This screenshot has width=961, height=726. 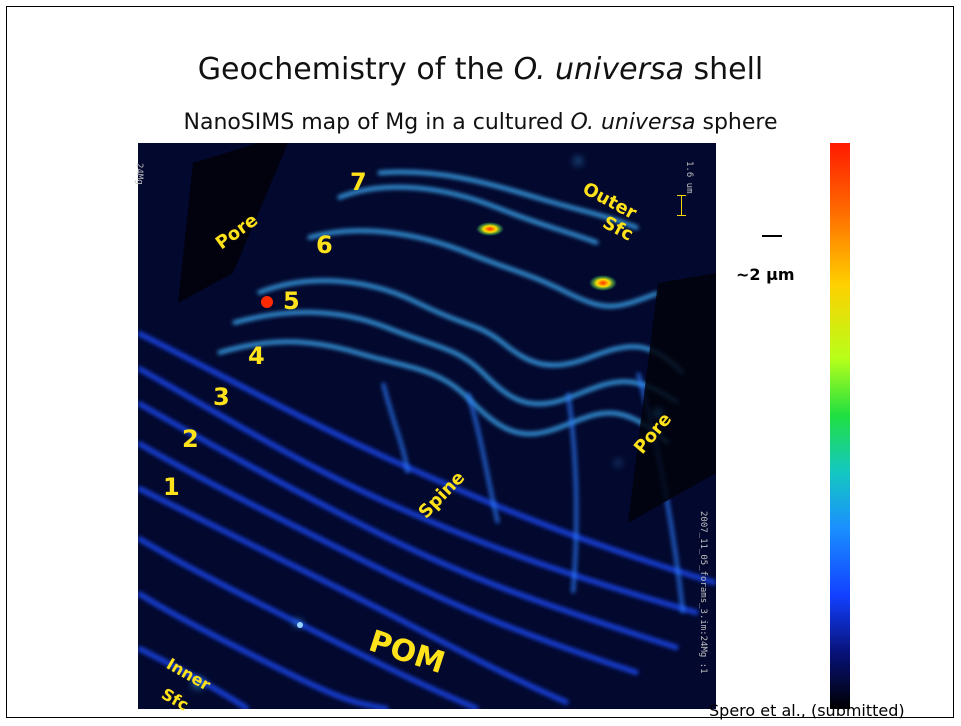 What do you see at coordinates (300, 625) in the screenshot?
I see `speck-lower` at bounding box center [300, 625].